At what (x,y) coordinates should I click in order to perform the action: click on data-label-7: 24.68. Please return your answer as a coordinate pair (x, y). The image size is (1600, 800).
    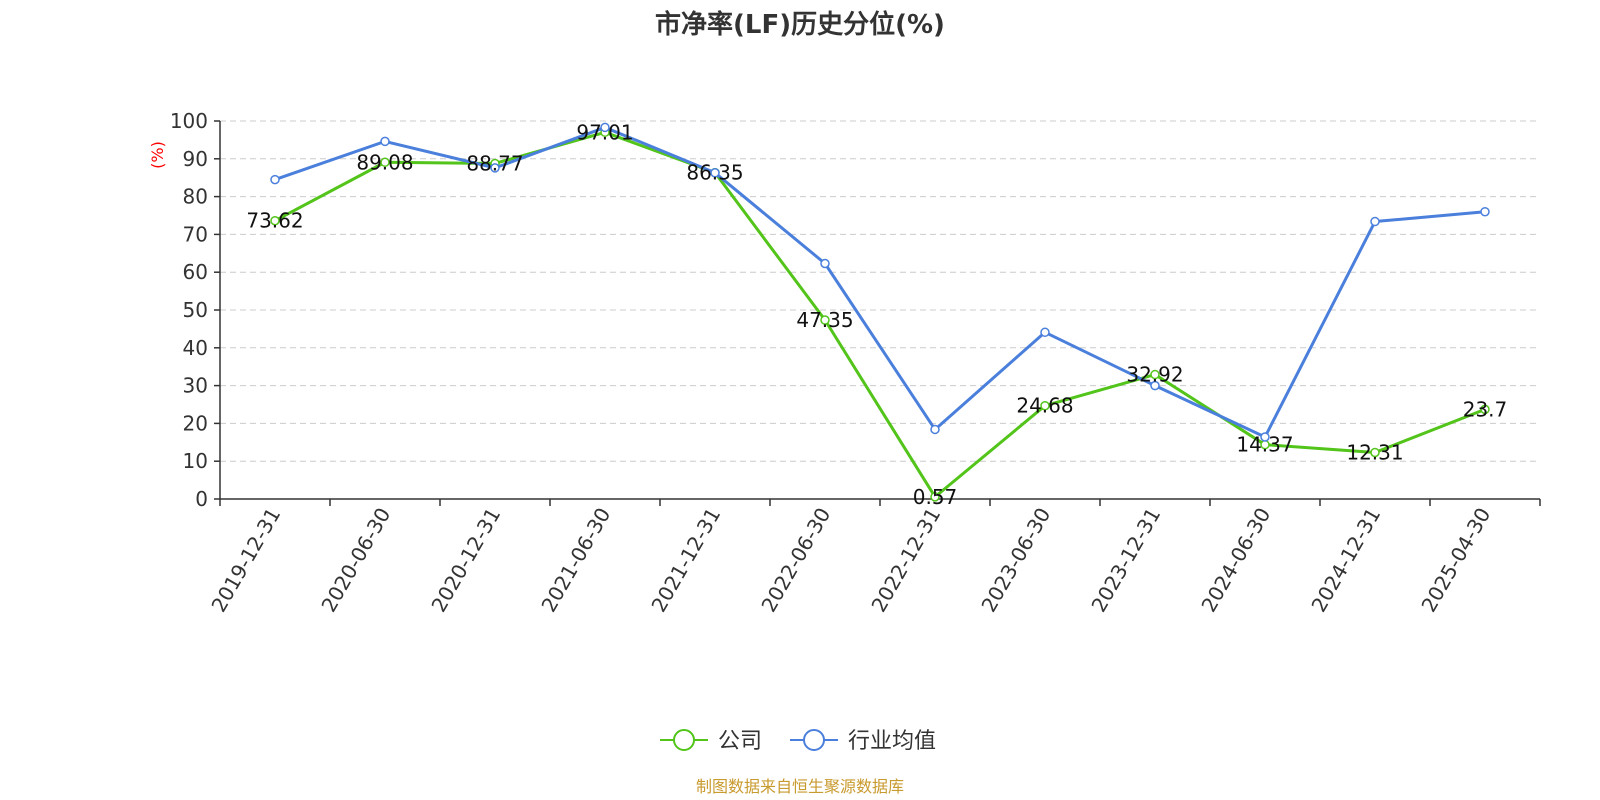
    Looking at the image, I should click on (1044, 406).